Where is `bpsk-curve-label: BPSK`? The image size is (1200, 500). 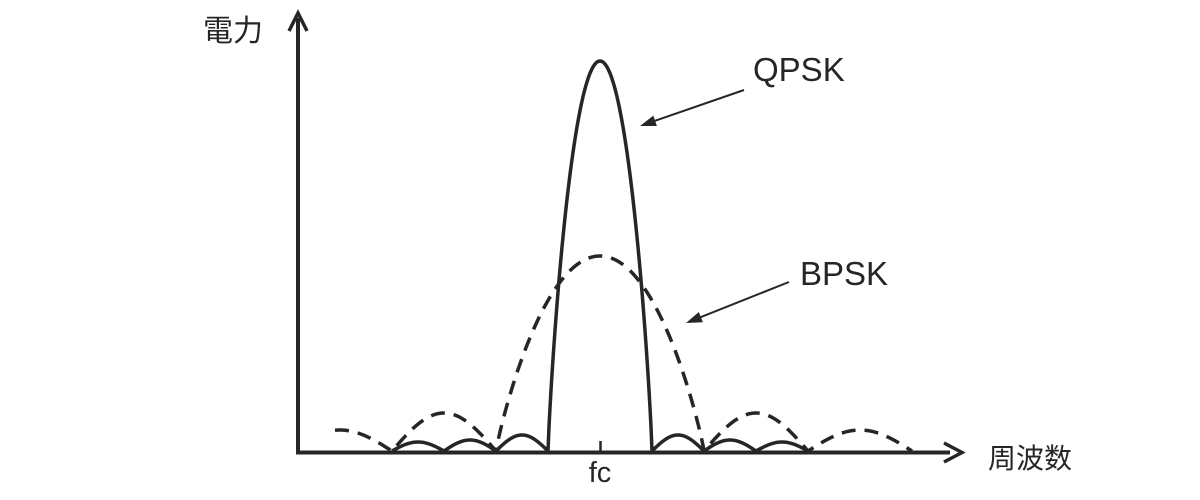 bpsk-curve-label: BPSK is located at coordinates (844, 273).